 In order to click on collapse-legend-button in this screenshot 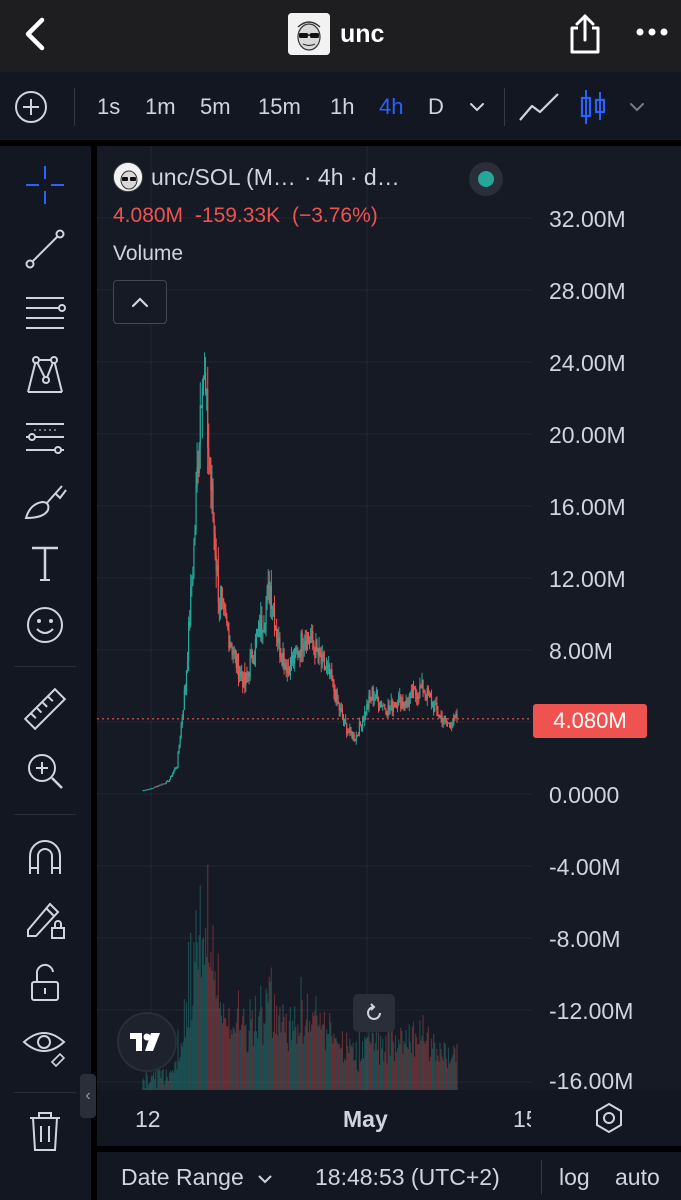, I will do `click(140, 302)`.